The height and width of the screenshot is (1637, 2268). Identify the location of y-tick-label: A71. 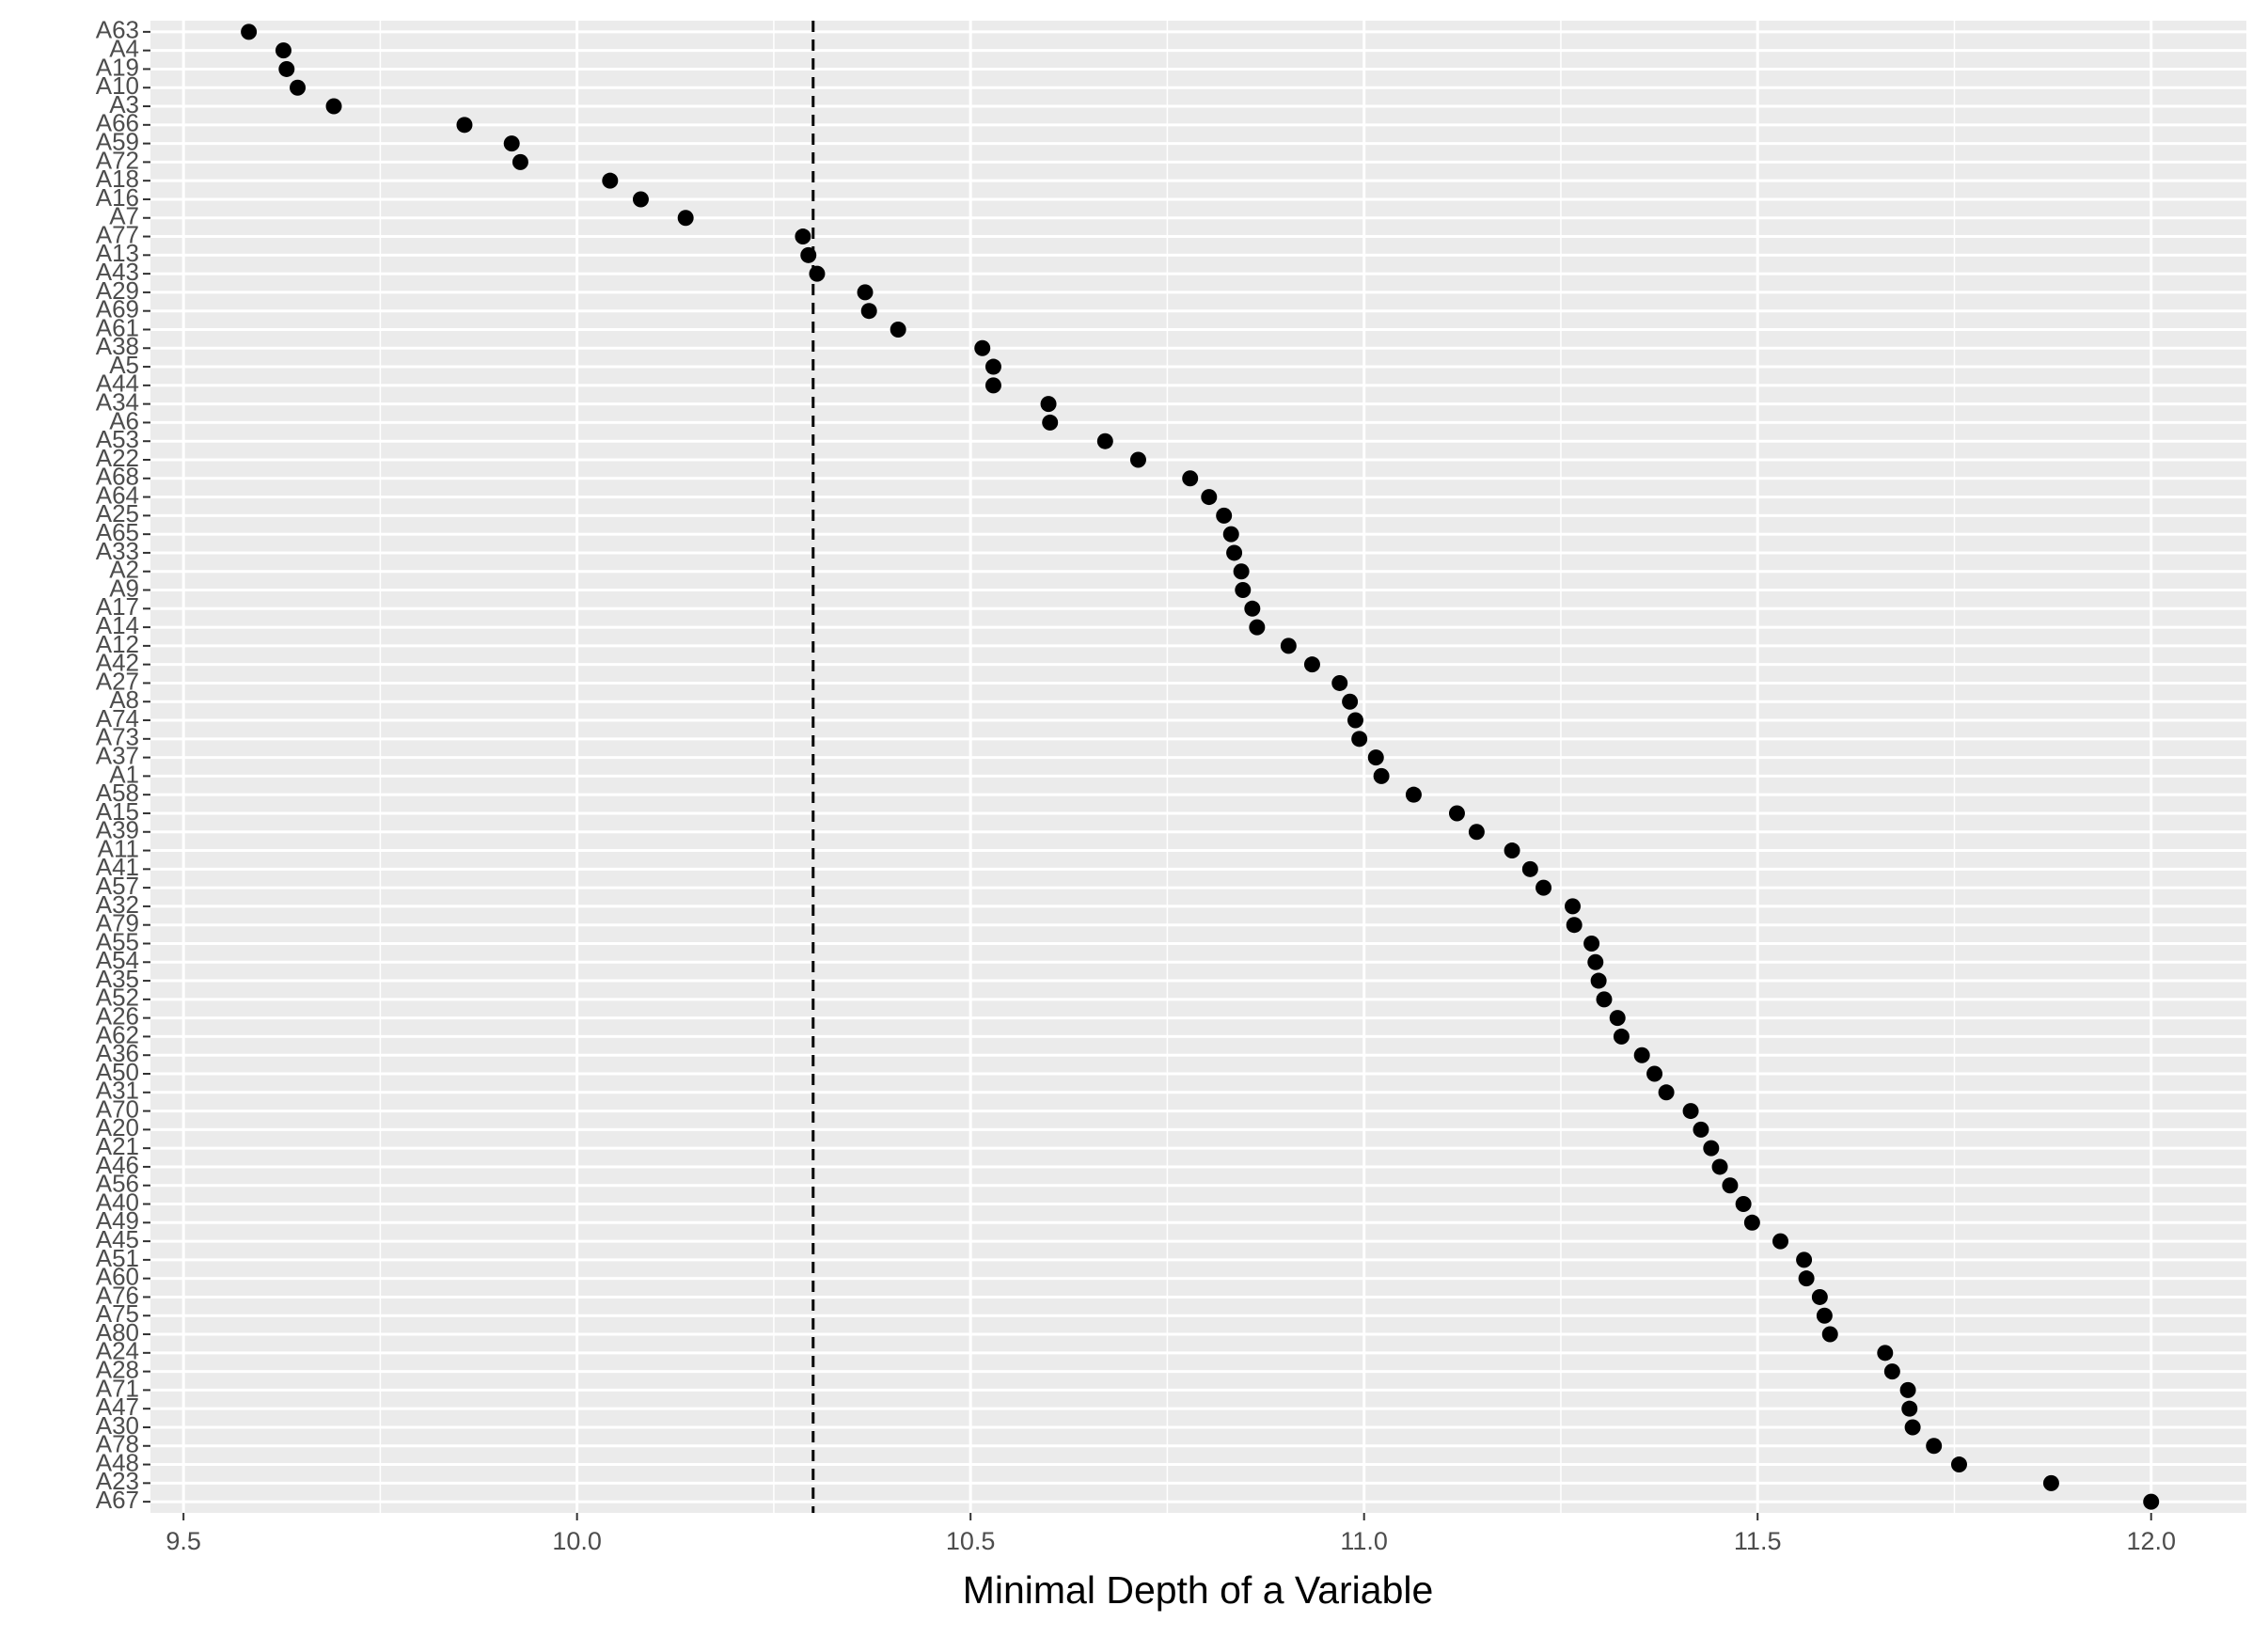
(117, 1388).